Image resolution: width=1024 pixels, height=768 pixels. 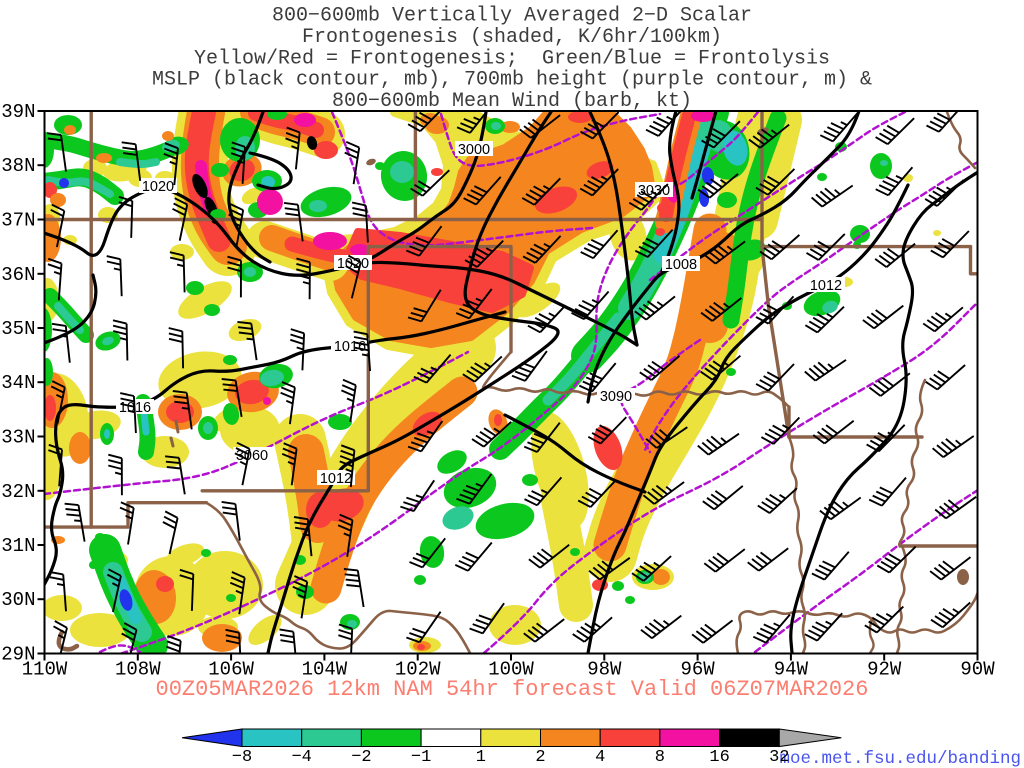 What do you see at coordinates (512, 101) in the screenshot?
I see `svg-text: 800−600mb Mean Wind (barb, kt)` at bounding box center [512, 101].